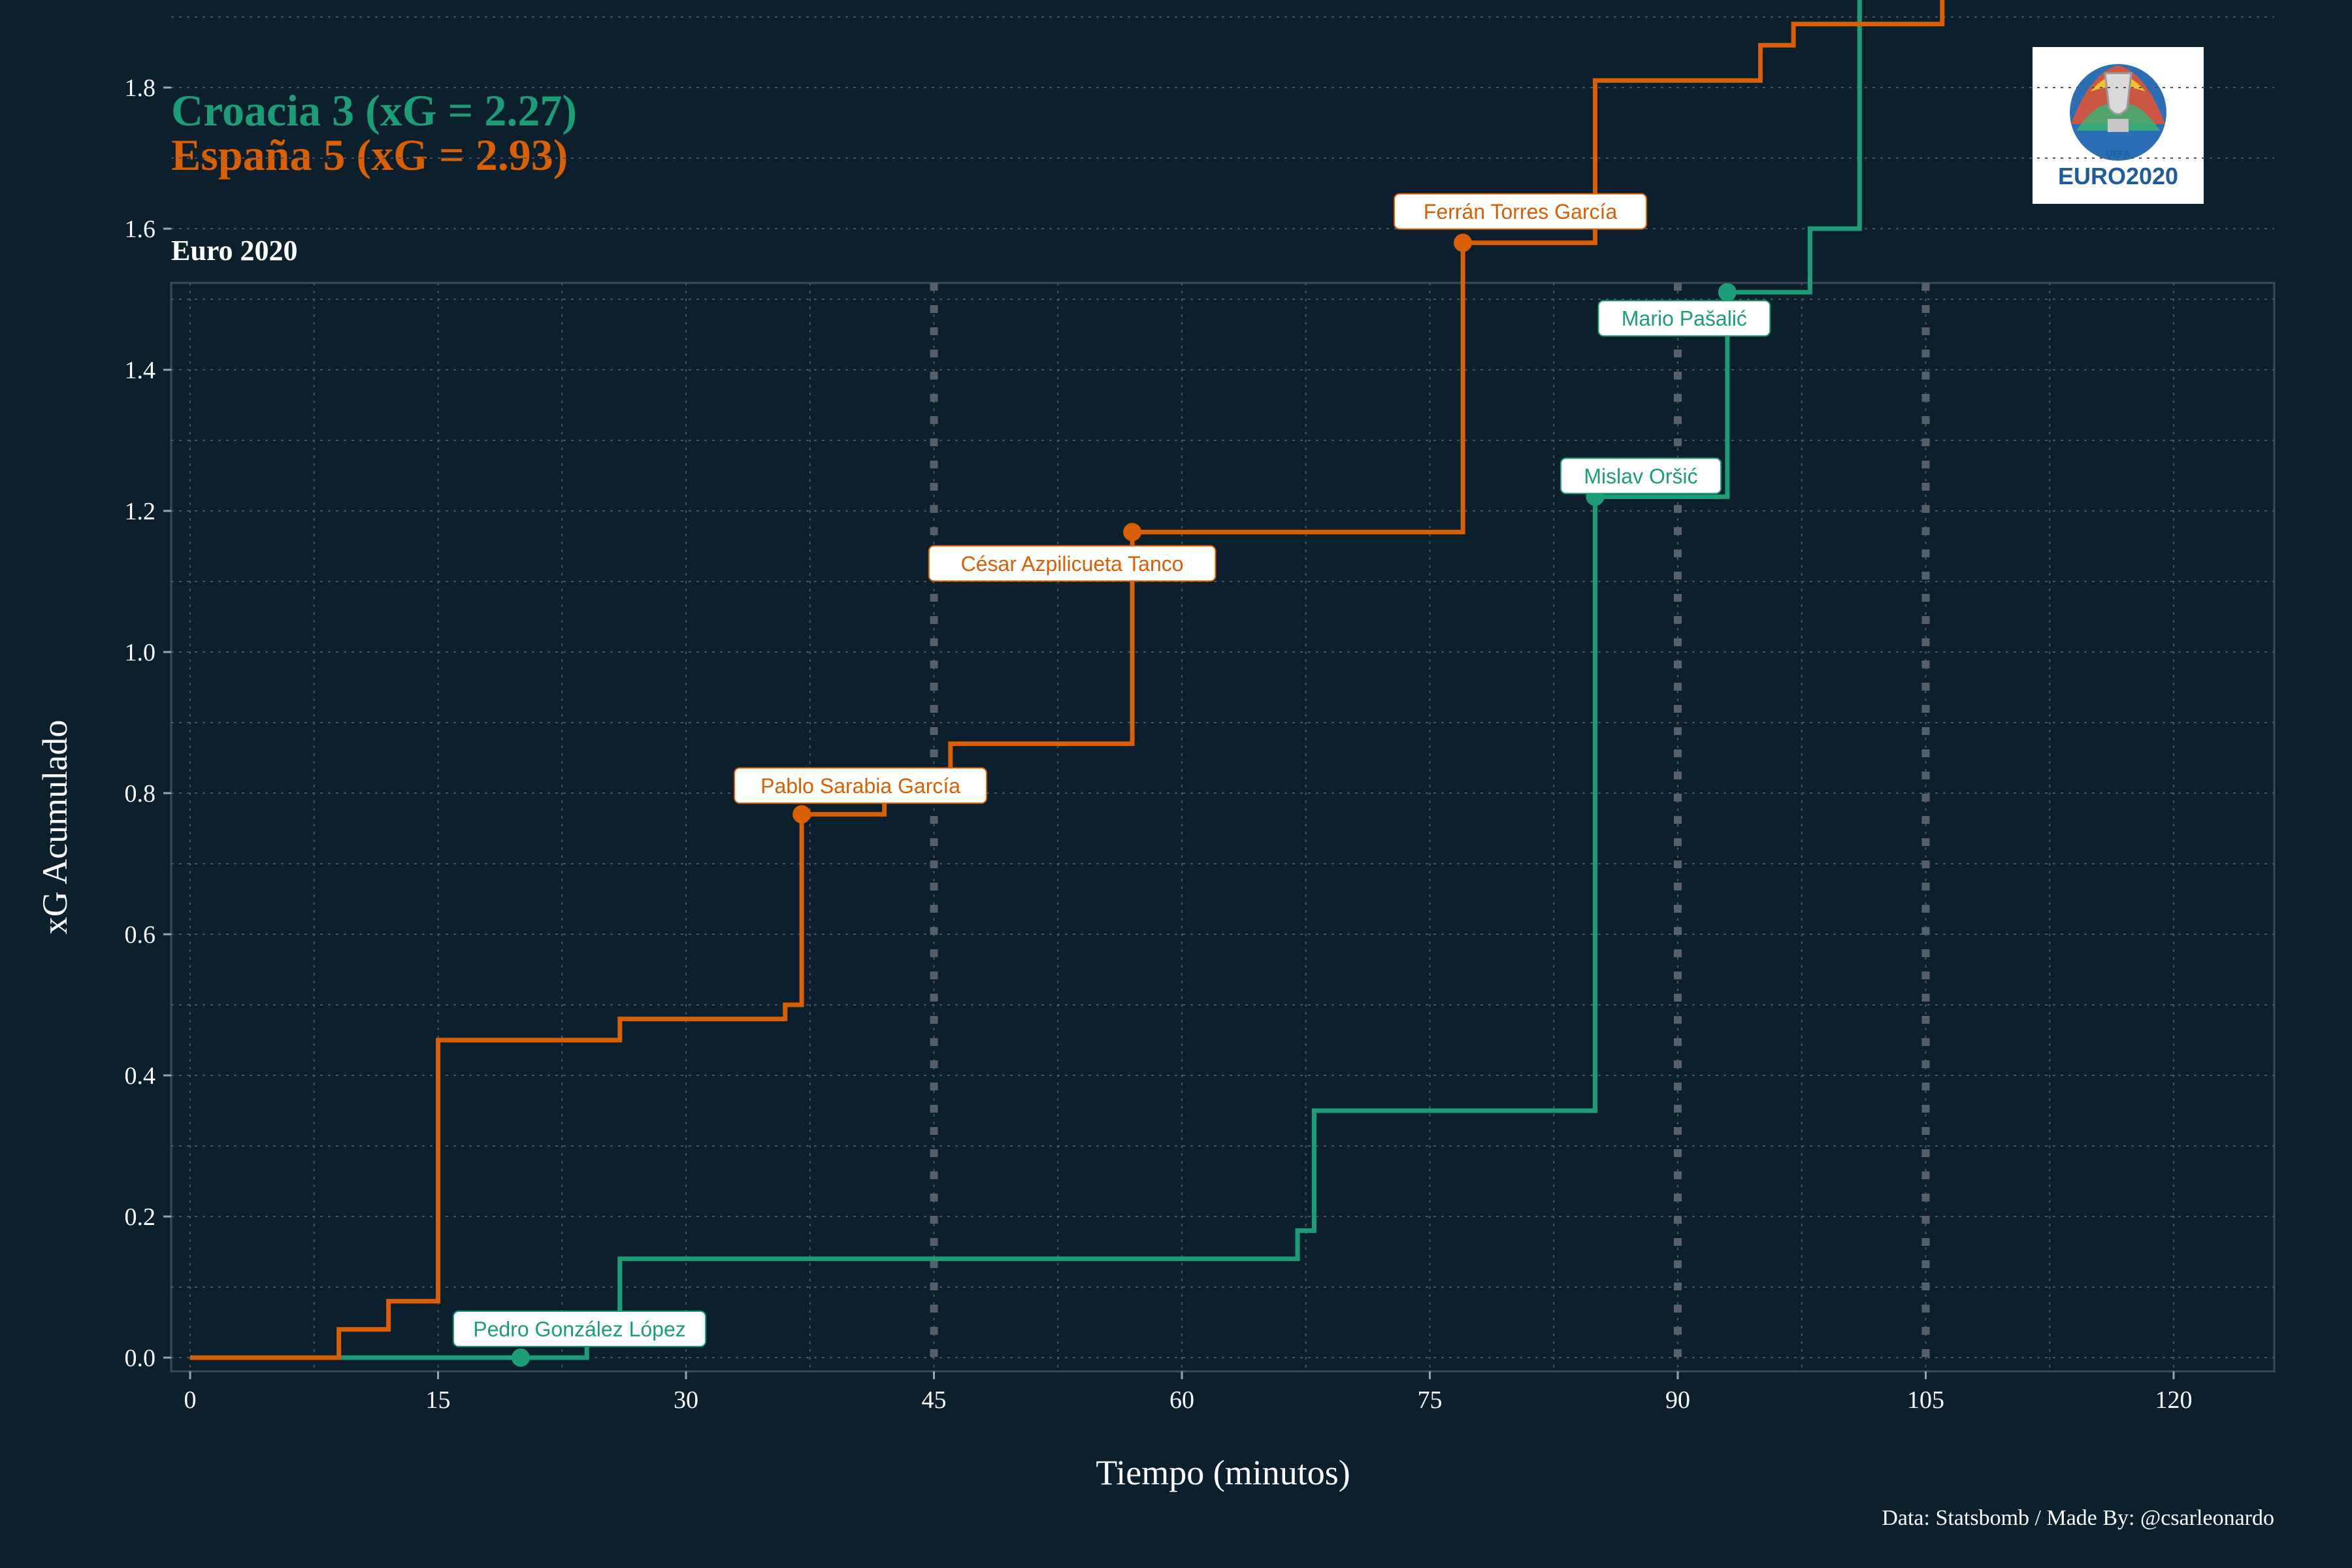 This screenshot has width=2352, height=1568. Describe the element at coordinates (2118, 117) in the screenshot. I see `logo-swirl-green` at that location.